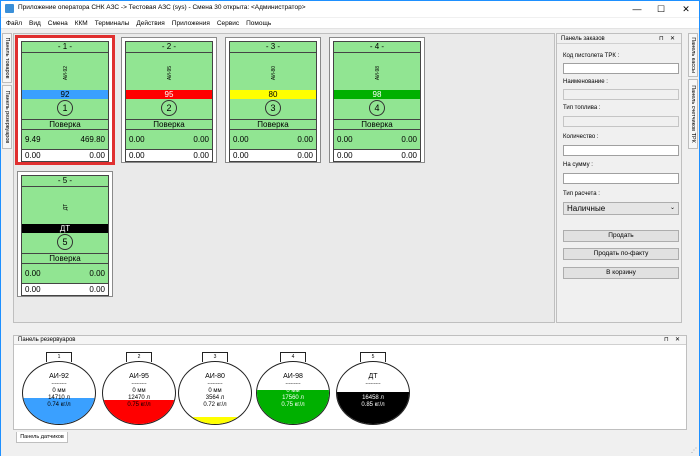 The height and width of the screenshot is (456, 700). What do you see at coordinates (7, 117) in the screenshot?
I see `tab-reservoirs-panel: Панель резервуаров` at bounding box center [7, 117].